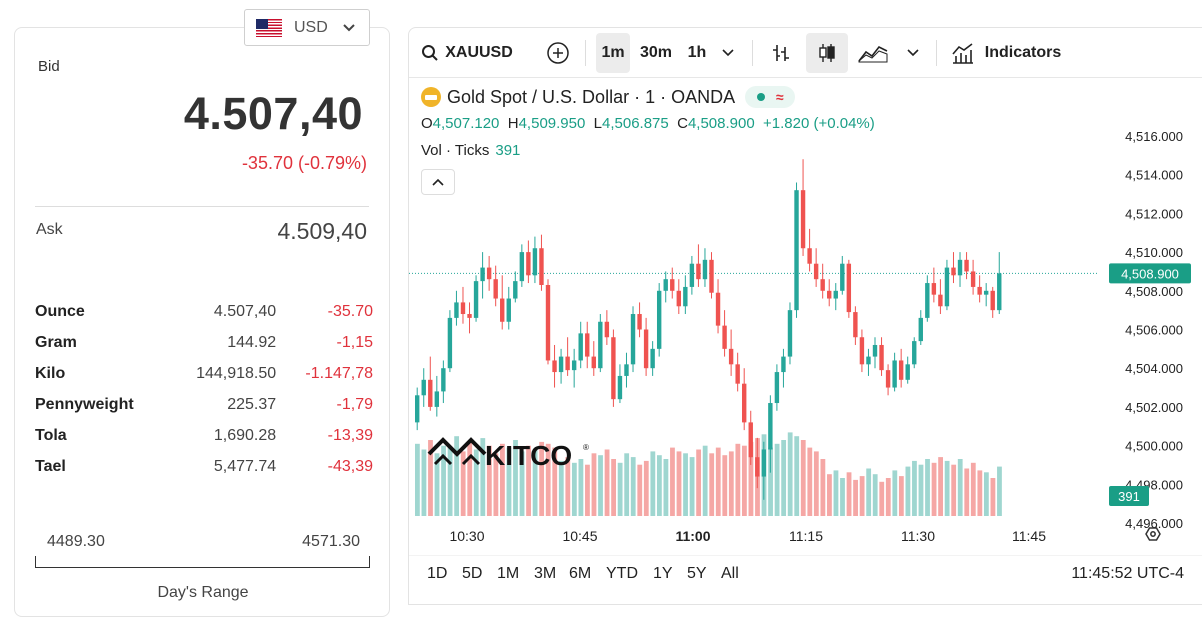 The height and width of the screenshot is (617, 1202). What do you see at coordinates (472, 573) in the screenshot?
I see `range-5d-button: 5D` at bounding box center [472, 573].